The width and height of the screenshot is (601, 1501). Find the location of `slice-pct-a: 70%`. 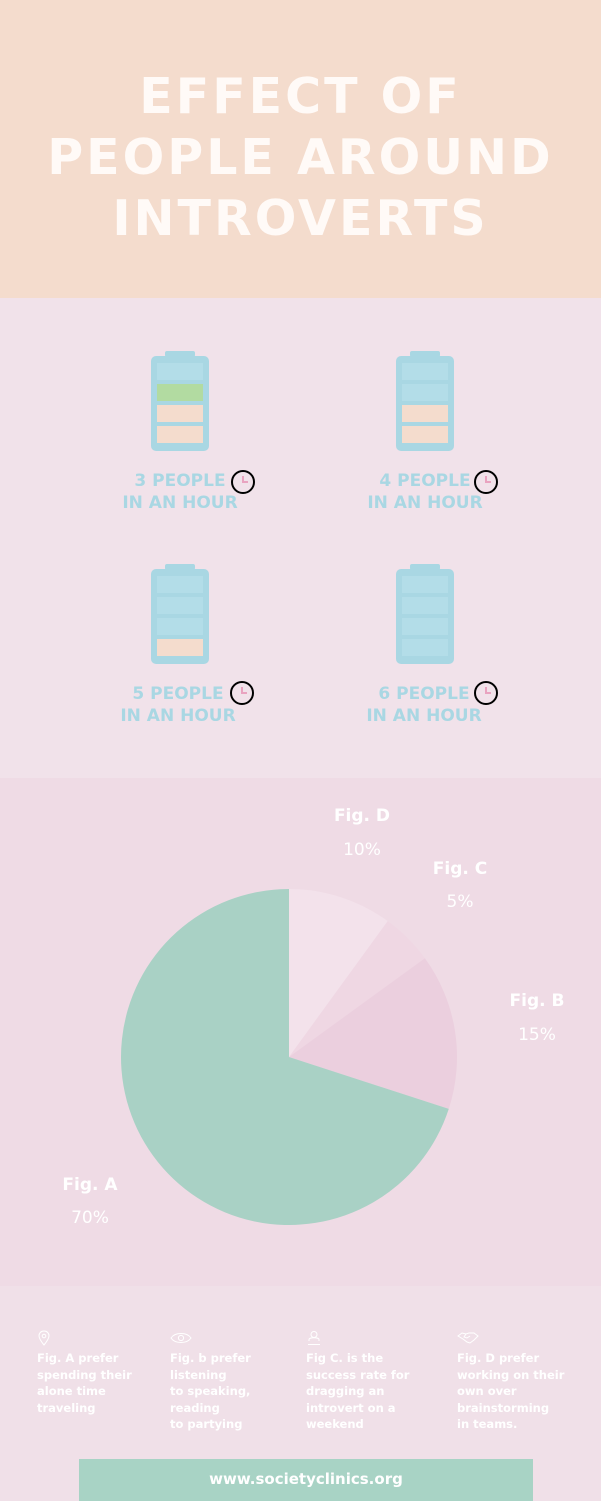

slice-pct-a: 70% is located at coordinates (90, 1218).